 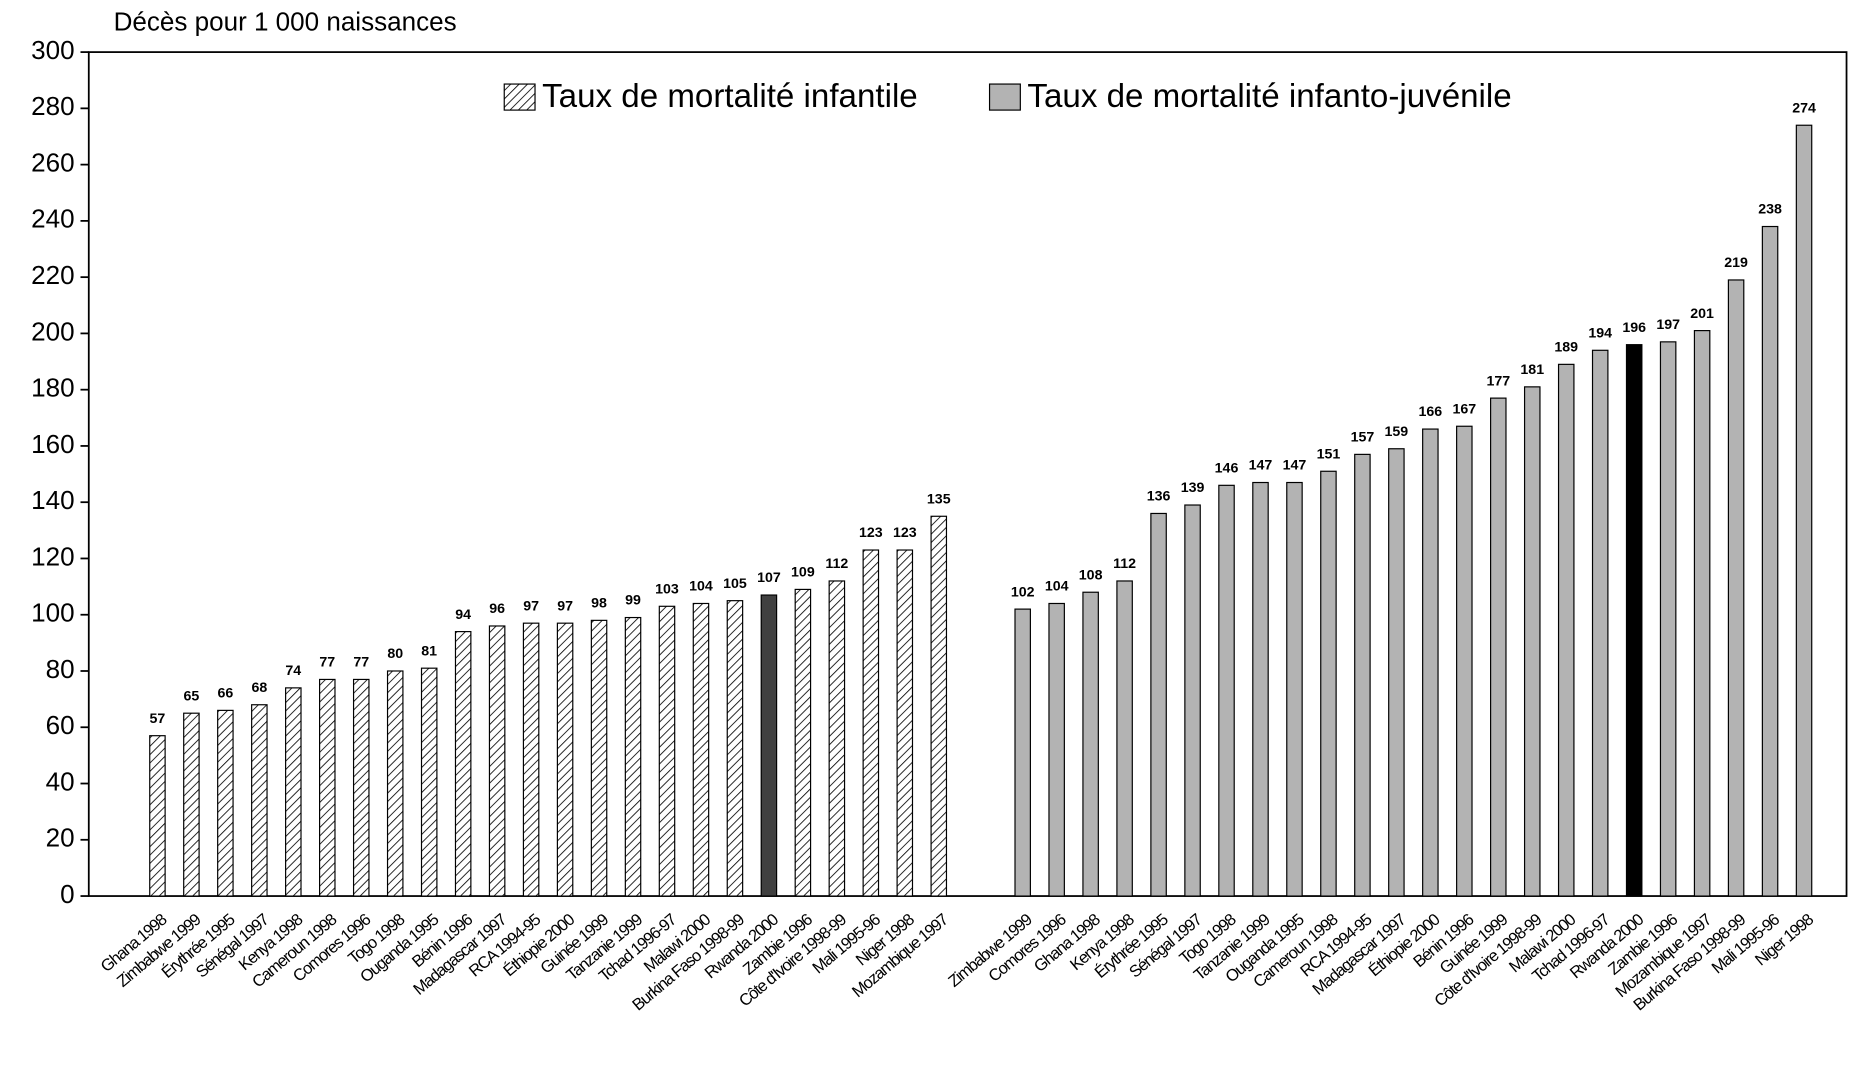 I want to click on value-label: 177, so click(x=1498, y=381).